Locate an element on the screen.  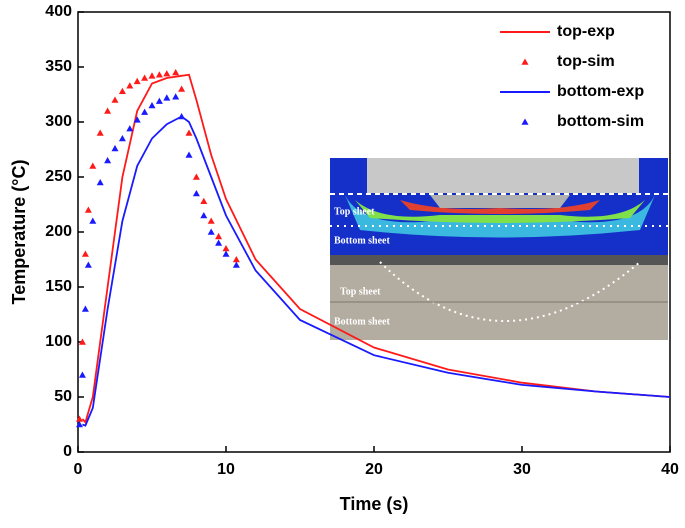
y-tick-label: 200 is located at coordinates (58, 231).